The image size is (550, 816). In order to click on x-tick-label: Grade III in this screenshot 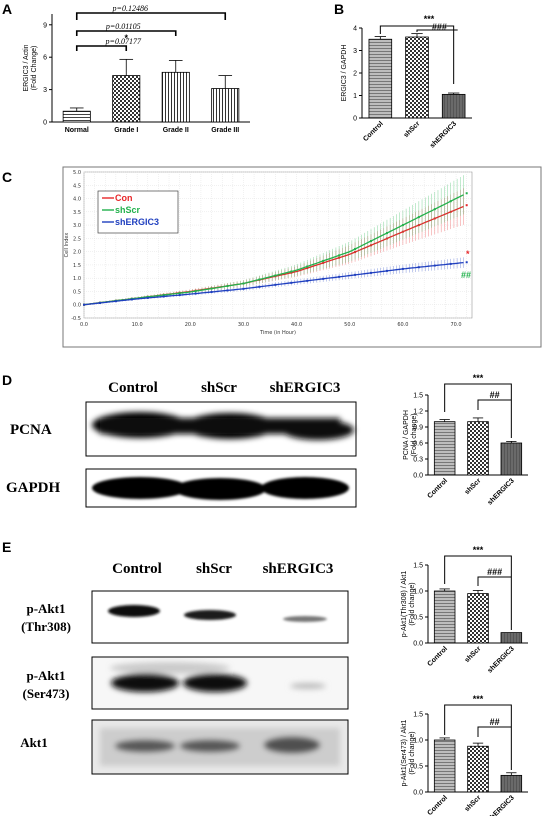, I will do `click(225, 130)`.